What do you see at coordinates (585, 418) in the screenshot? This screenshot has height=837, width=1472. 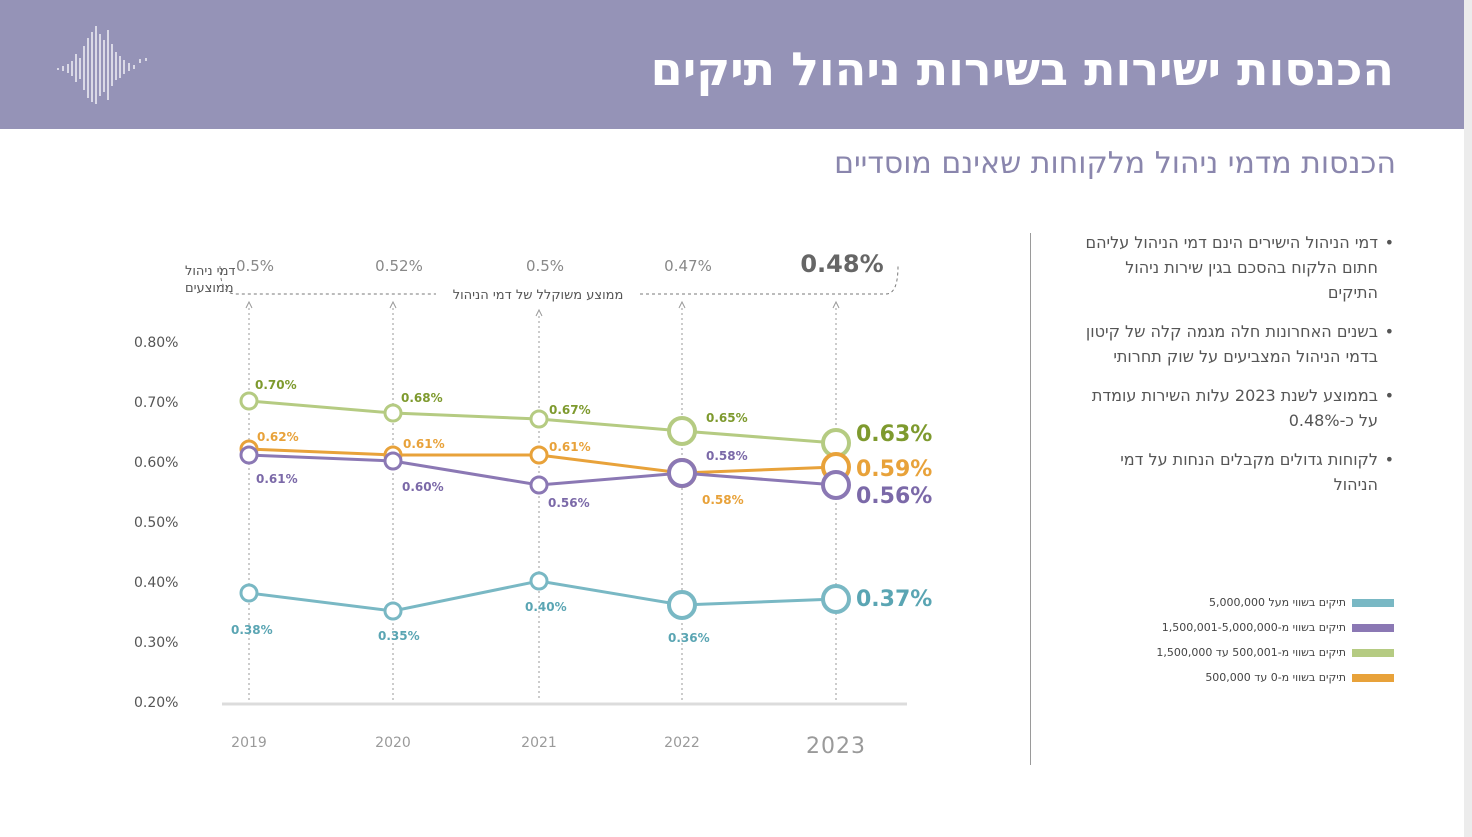 I see `series-line-group: 0.70% 0.68% 0.67% 0.65% 0.63%` at bounding box center [585, 418].